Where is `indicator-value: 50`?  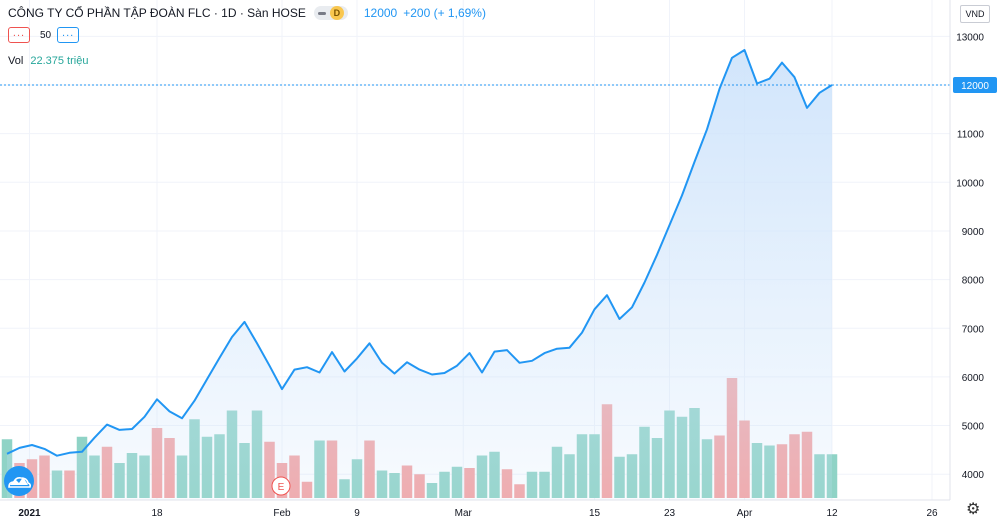 indicator-value: 50 is located at coordinates (46, 35).